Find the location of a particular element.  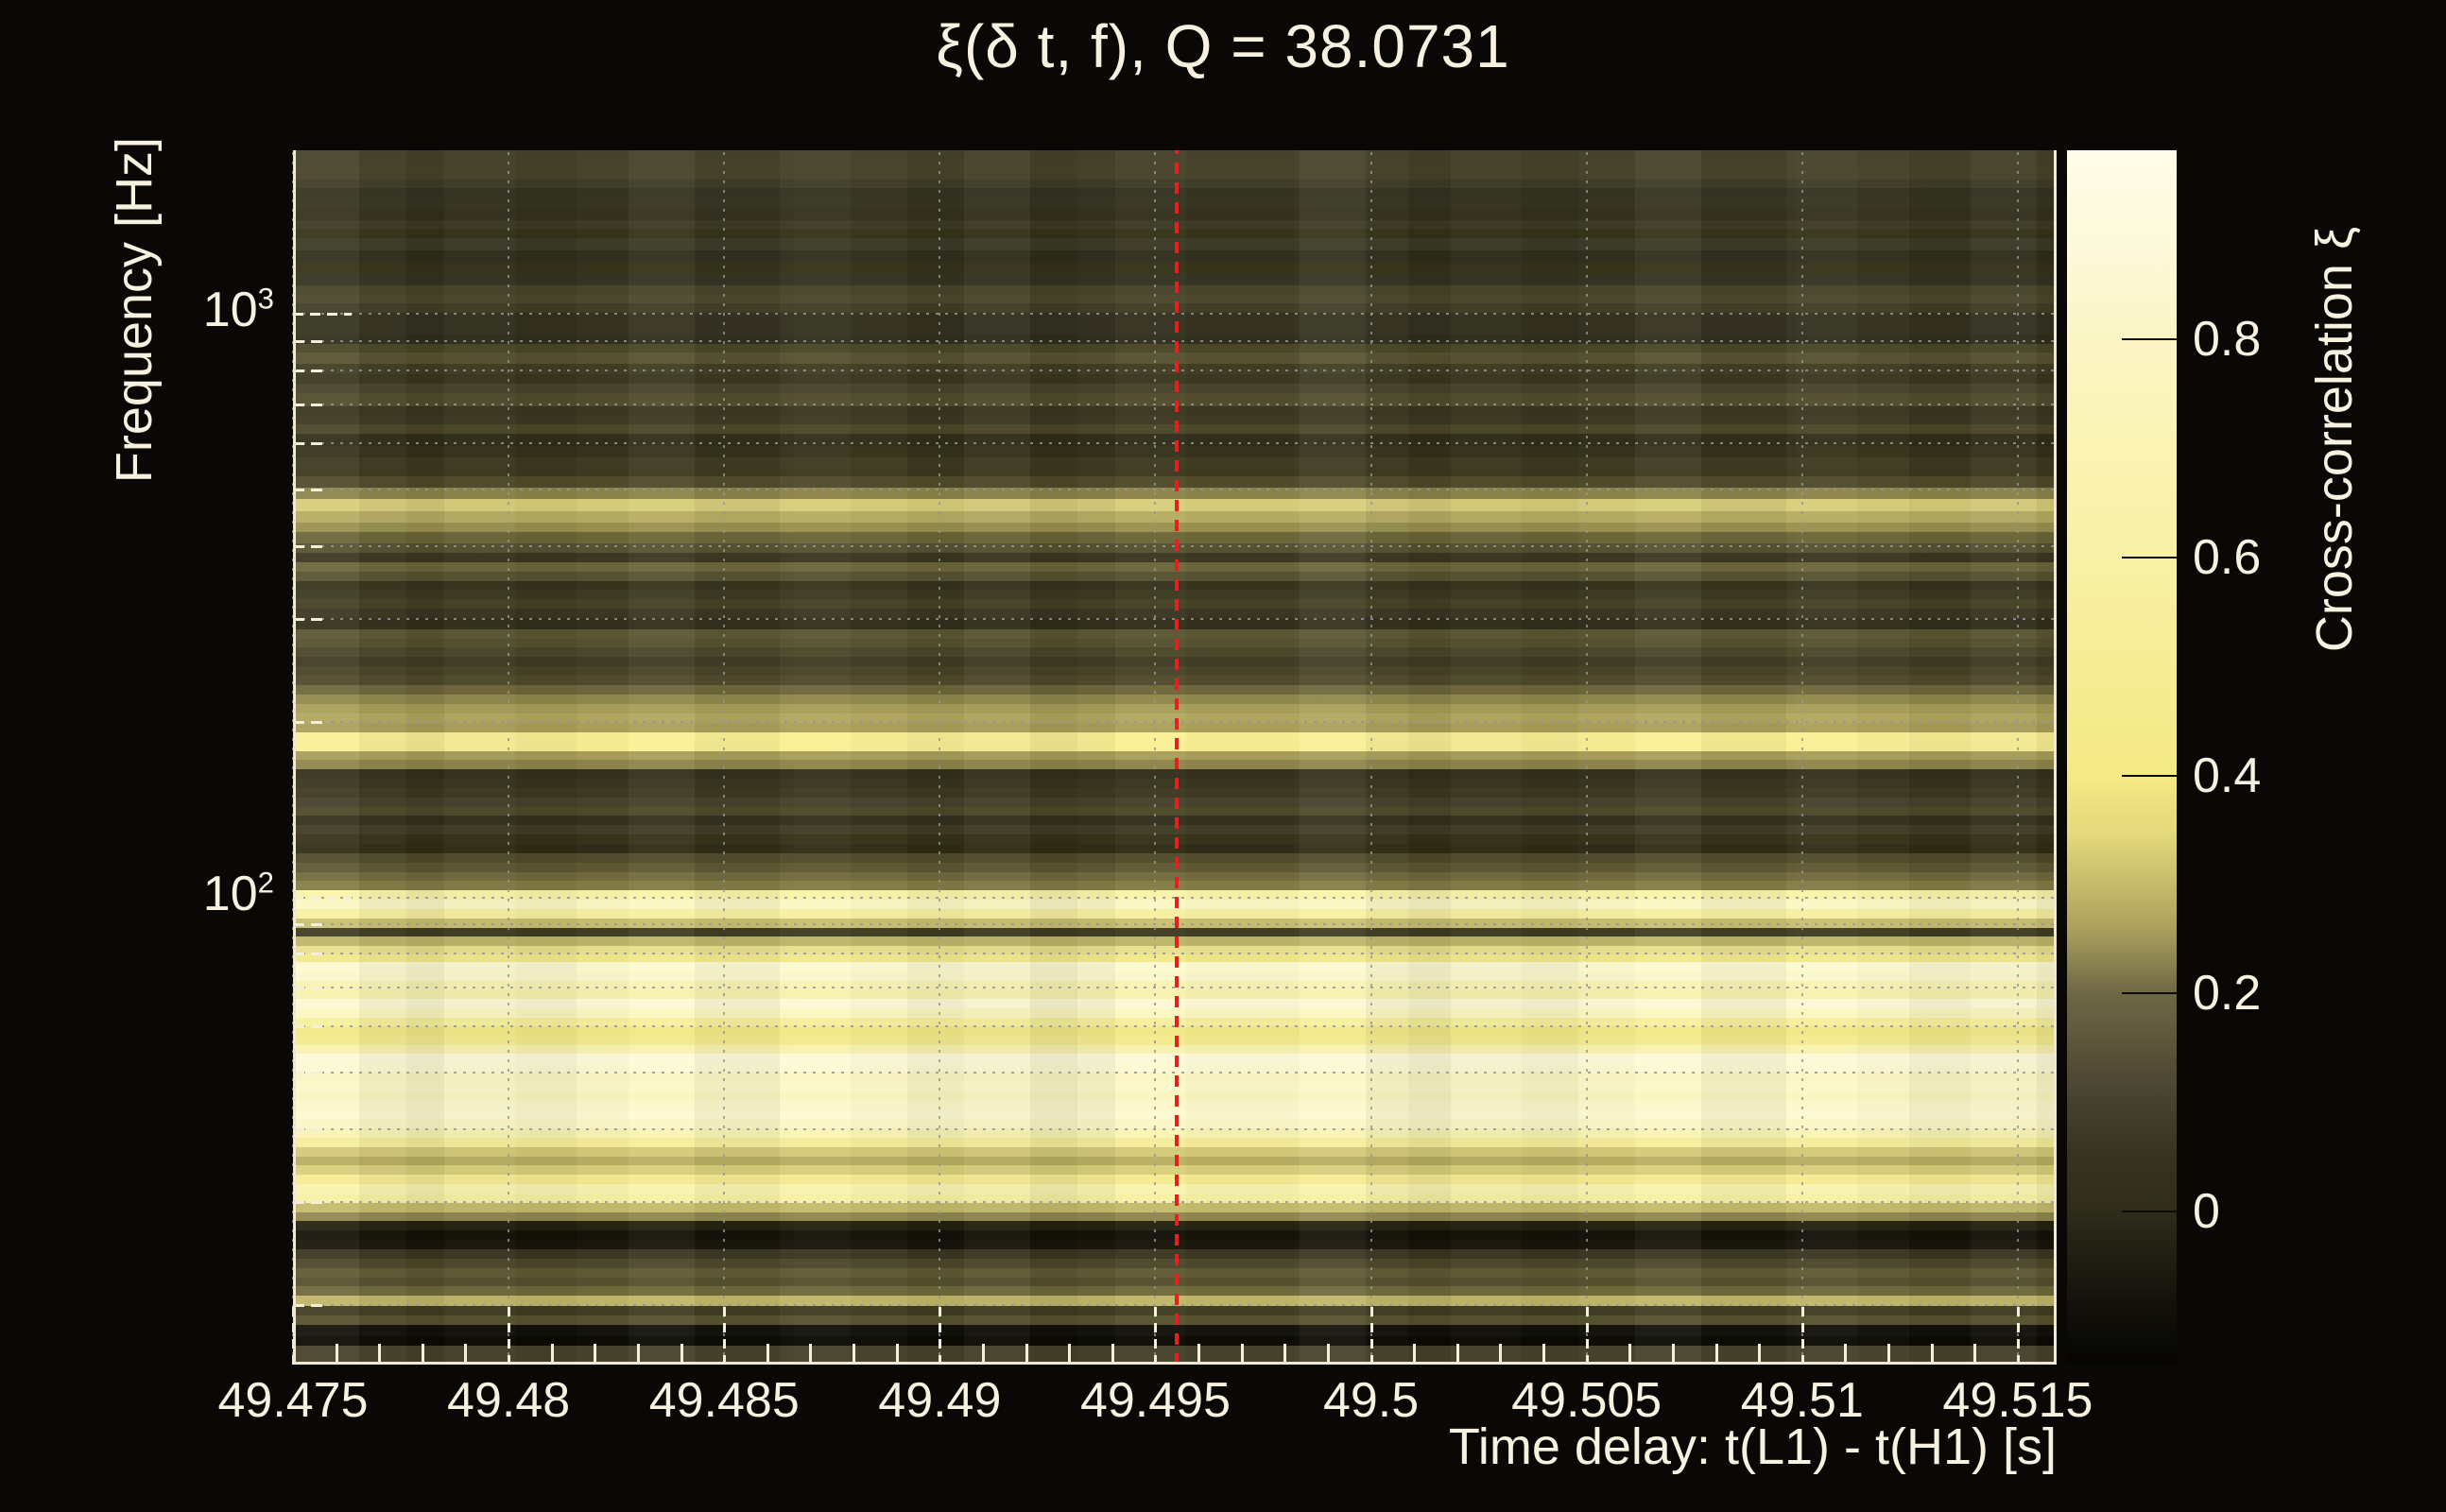

colorbar-tick-label: 0.6 is located at coordinates (2227, 557).